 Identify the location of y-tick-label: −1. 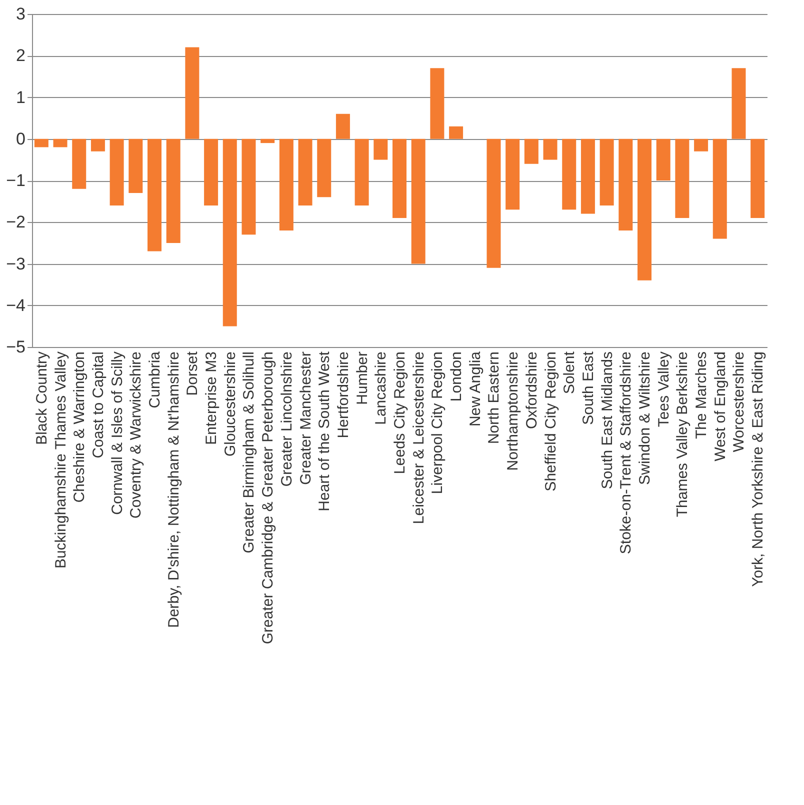
(16, 180).